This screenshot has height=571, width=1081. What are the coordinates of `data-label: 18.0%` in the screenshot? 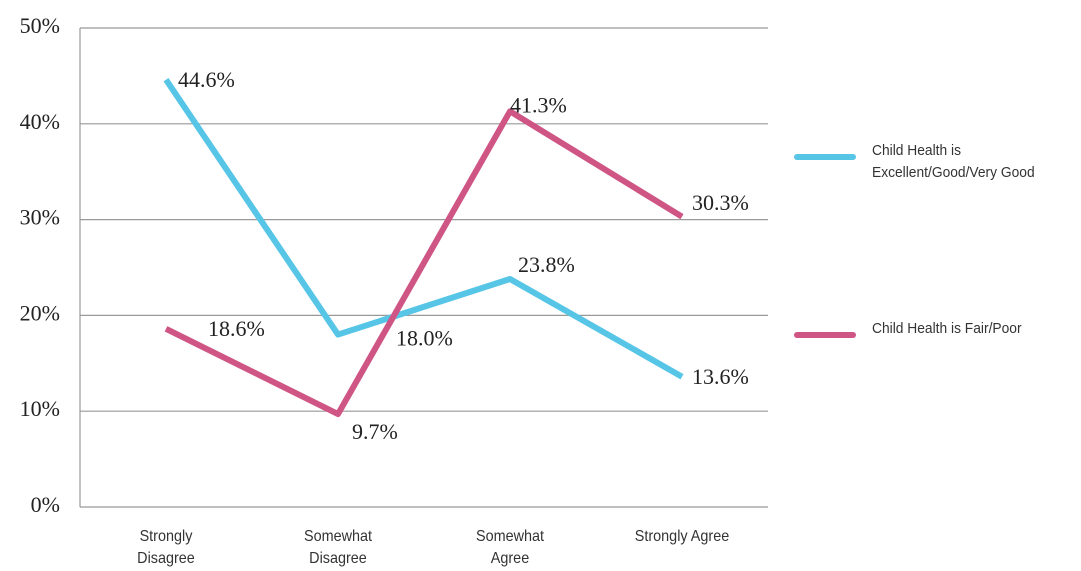 It's located at (424, 338).